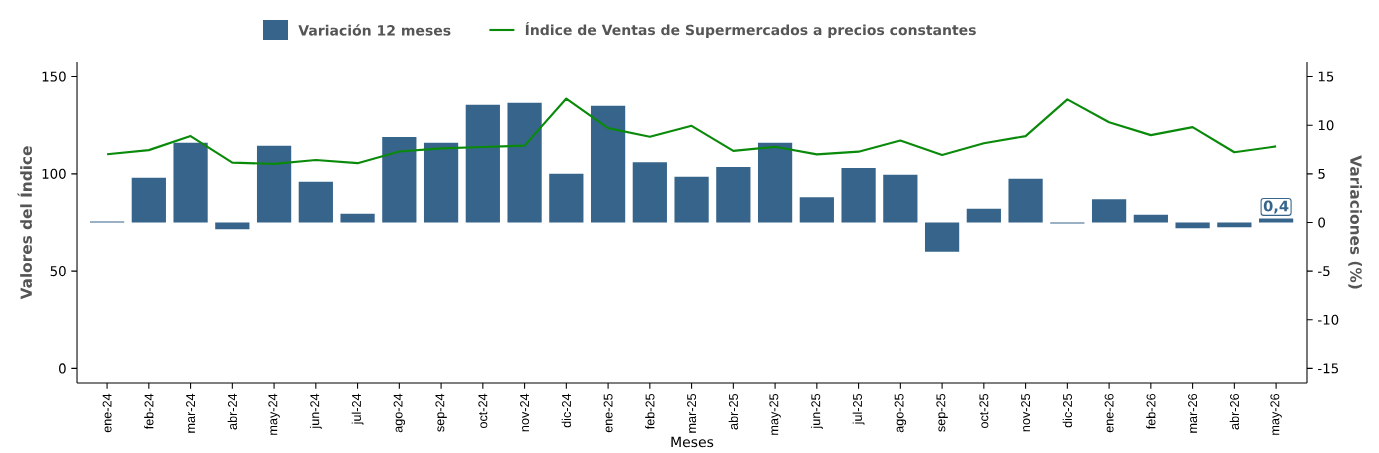  I want to click on x-tick-label: ene-26, so click(1109, 413).